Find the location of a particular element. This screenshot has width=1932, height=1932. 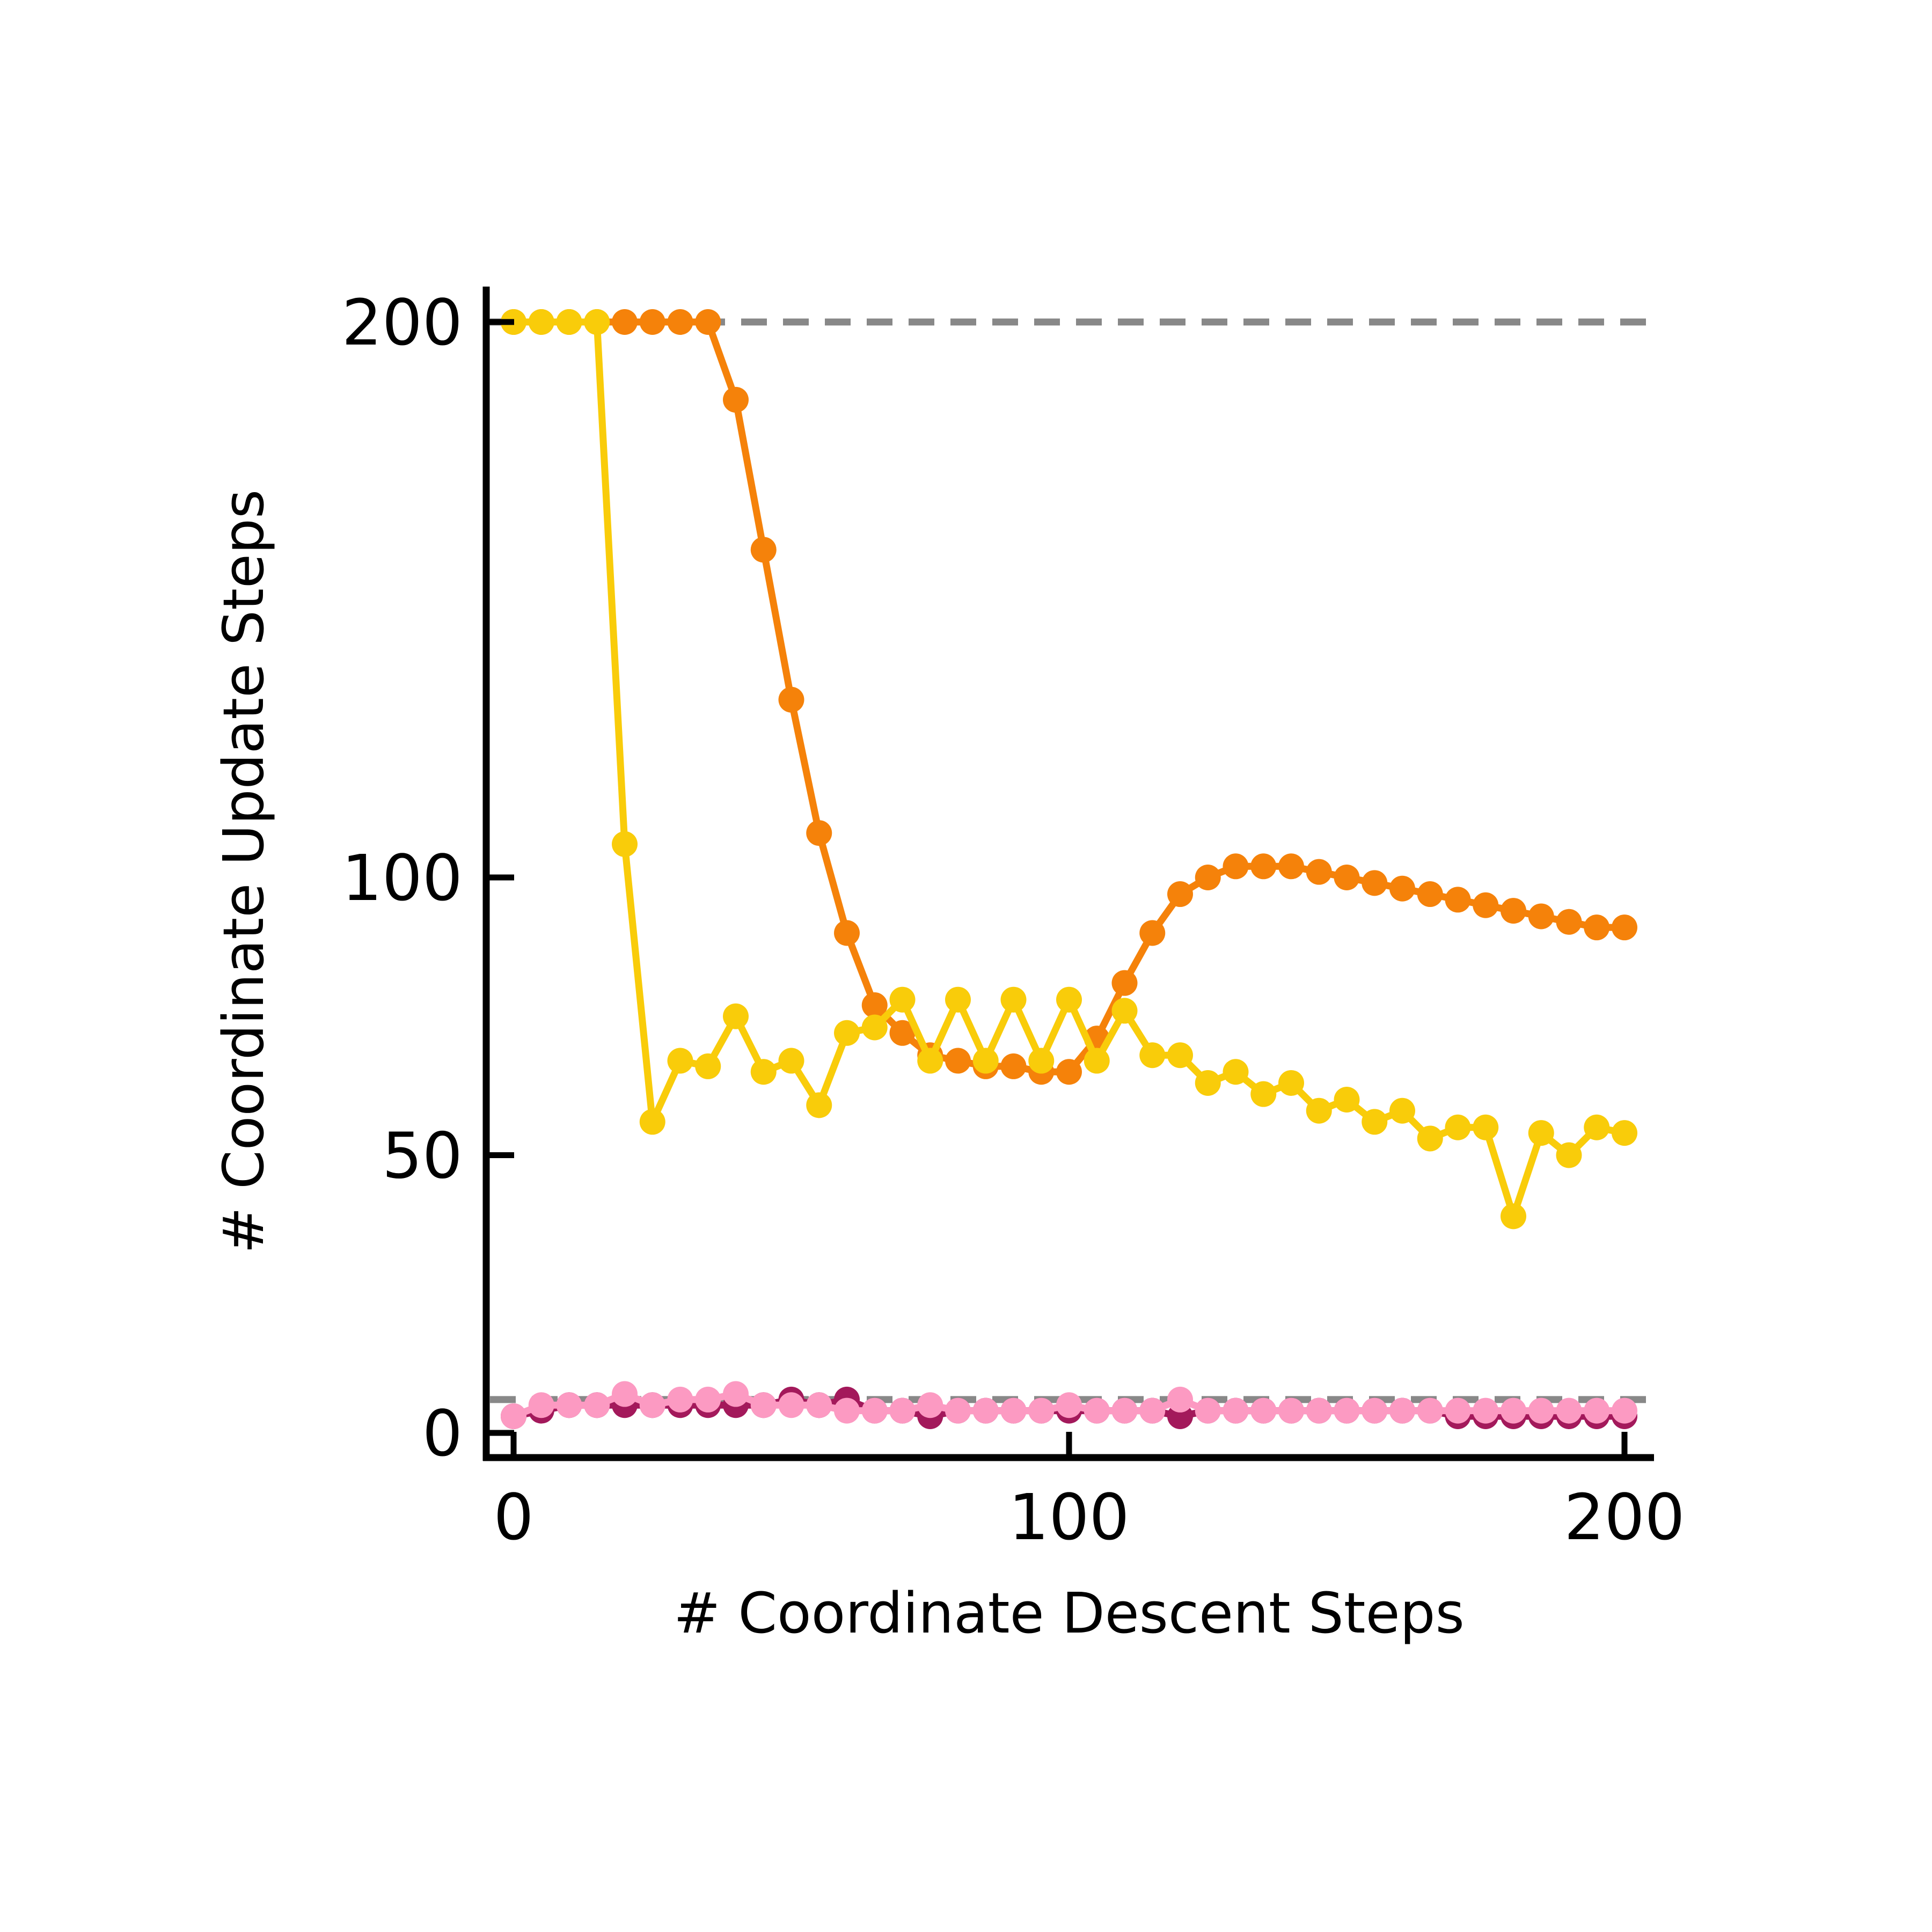

x-tick-label: 0 is located at coordinates (513, 1517).